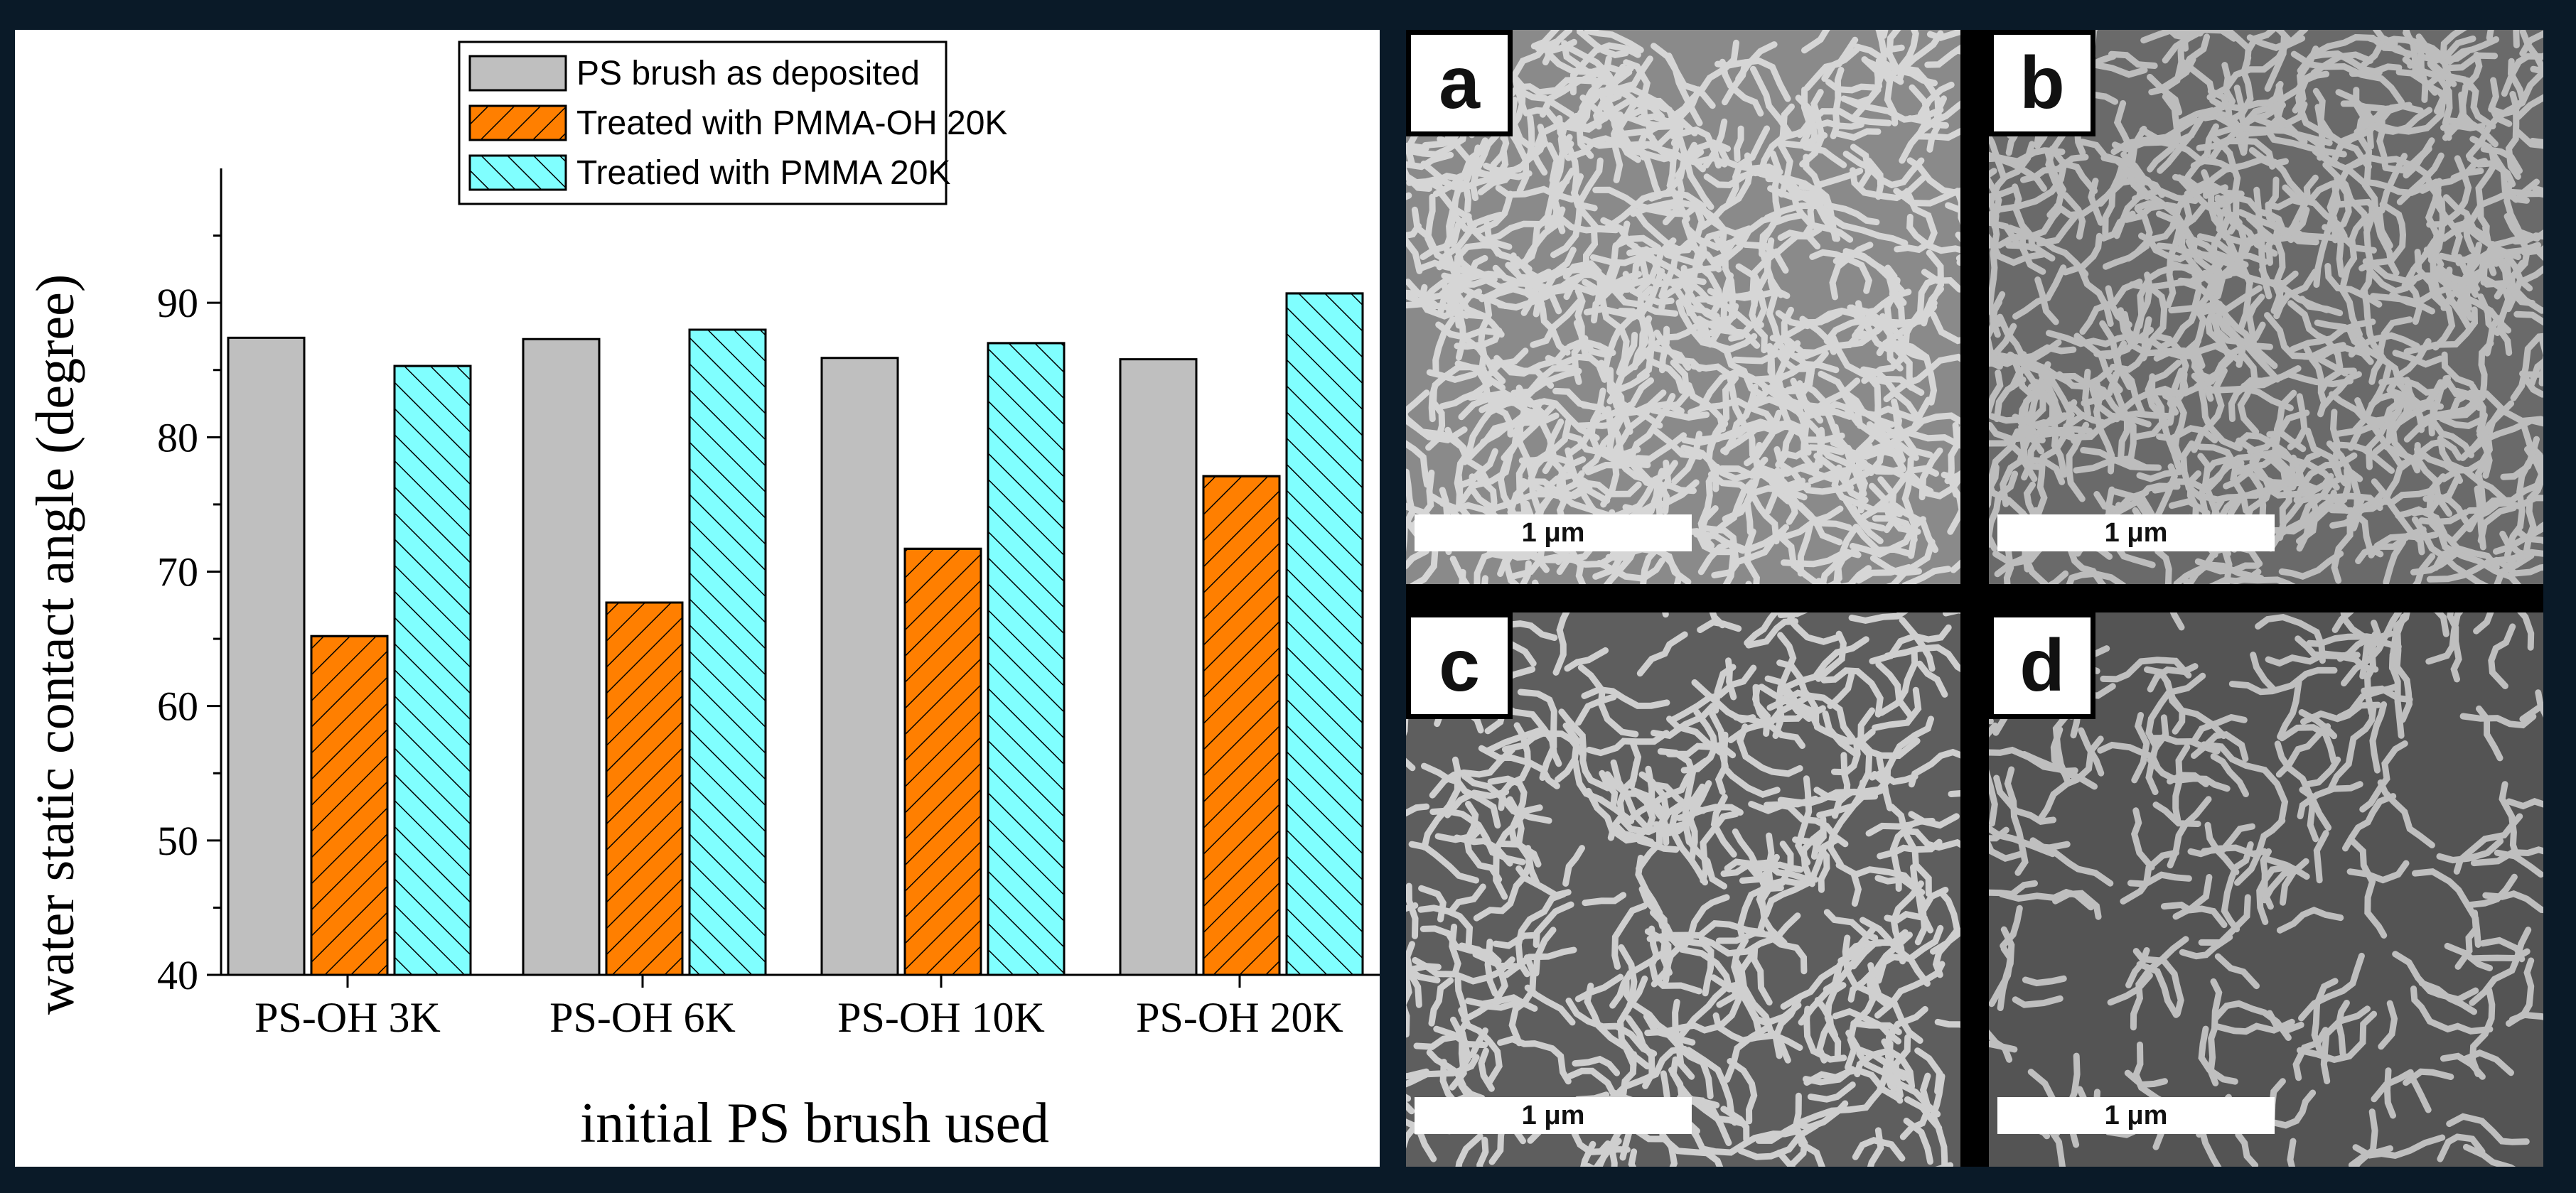 Image resolution: width=2576 pixels, height=1193 pixels. Describe the element at coordinates (859, 666) in the screenshot. I see `bar-1-ps-oh-10k` at that location.